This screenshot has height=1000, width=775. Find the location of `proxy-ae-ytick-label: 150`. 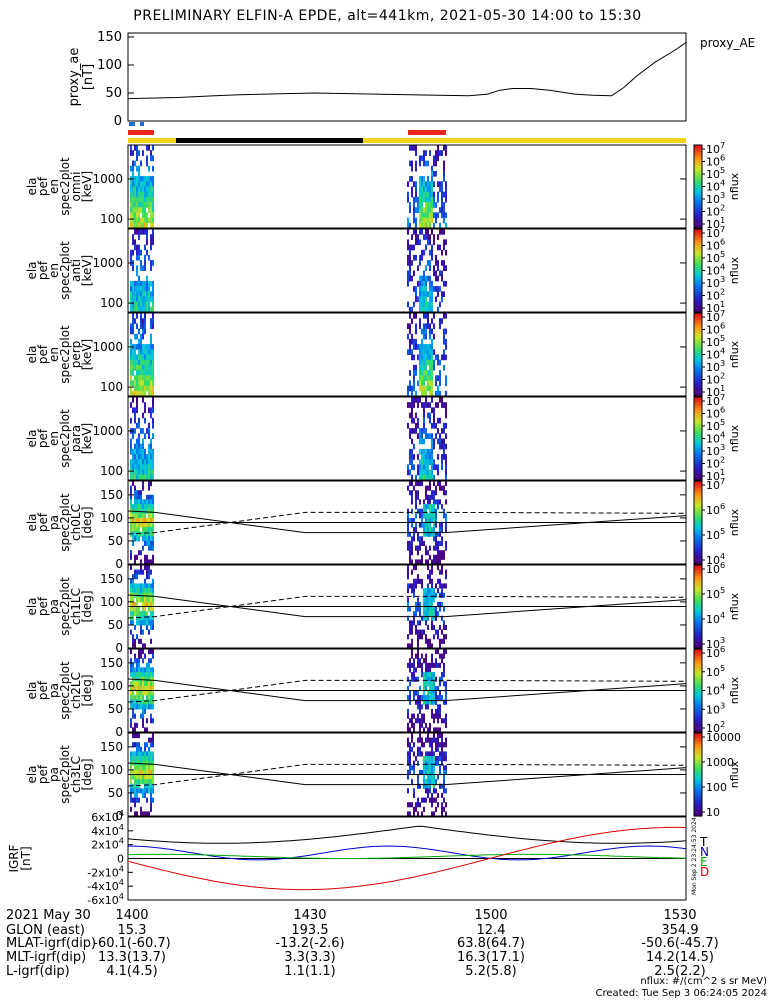

proxy-ae-ytick-label: 150 is located at coordinates (109, 37).